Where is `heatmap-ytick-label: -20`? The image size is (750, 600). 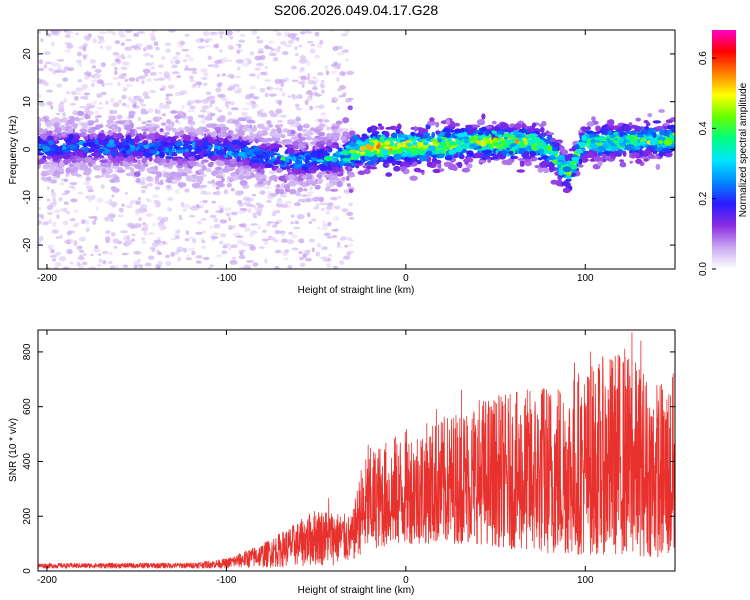 heatmap-ytick-label: -20 is located at coordinates (27, 244).